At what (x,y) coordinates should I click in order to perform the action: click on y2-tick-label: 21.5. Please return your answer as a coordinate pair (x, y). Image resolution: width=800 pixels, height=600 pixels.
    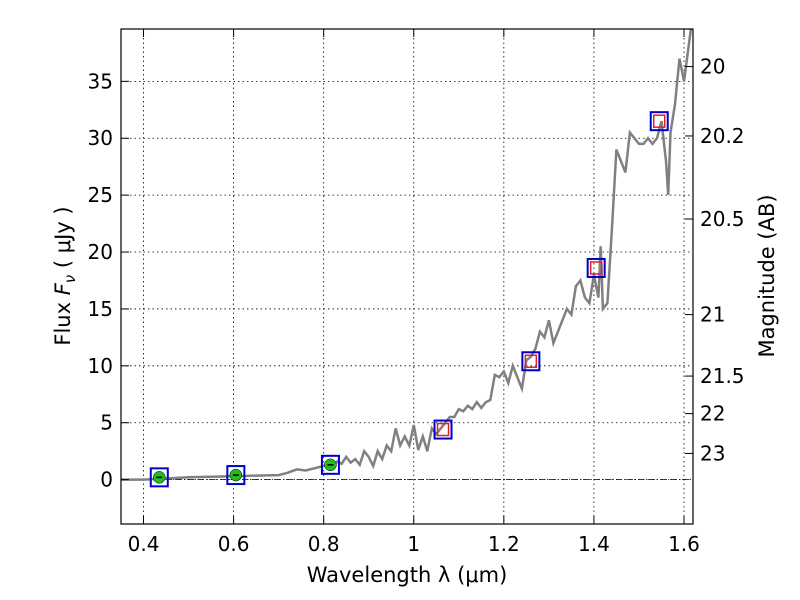
    Looking at the image, I should click on (722, 376).